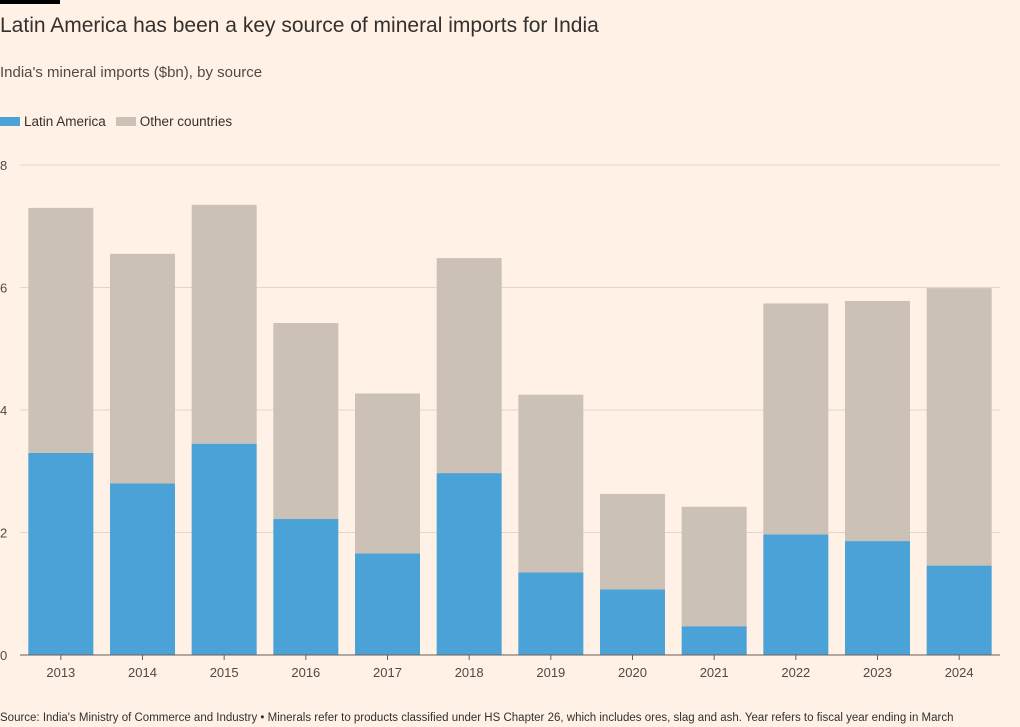  Describe the element at coordinates (186, 121) in the screenshot. I see `legend-label-other-countries: Other countries` at that location.